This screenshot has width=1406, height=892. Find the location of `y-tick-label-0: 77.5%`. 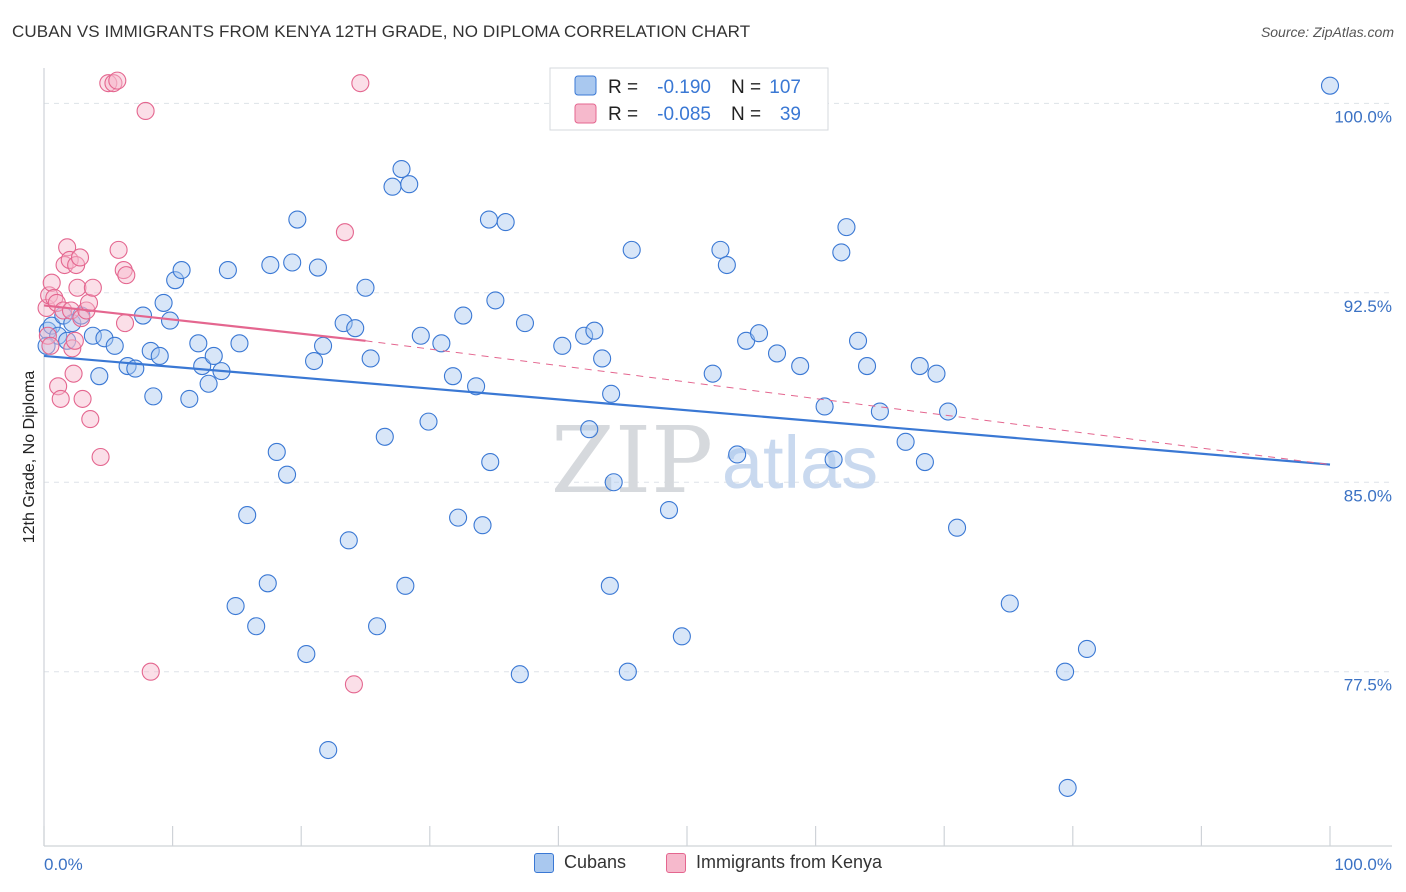

y-tick-label-0: 77.5% is located at coordinates (1368, 685).